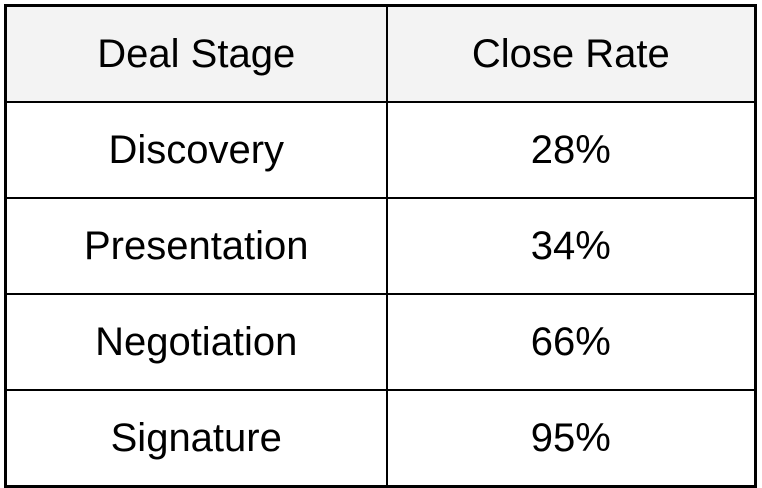 The height and width of the screenshot is (488, 762). What do you see at coordinates (571, 246) in the screenshot?
I see `table-cell: 34%` at bounding box center [571, 246].